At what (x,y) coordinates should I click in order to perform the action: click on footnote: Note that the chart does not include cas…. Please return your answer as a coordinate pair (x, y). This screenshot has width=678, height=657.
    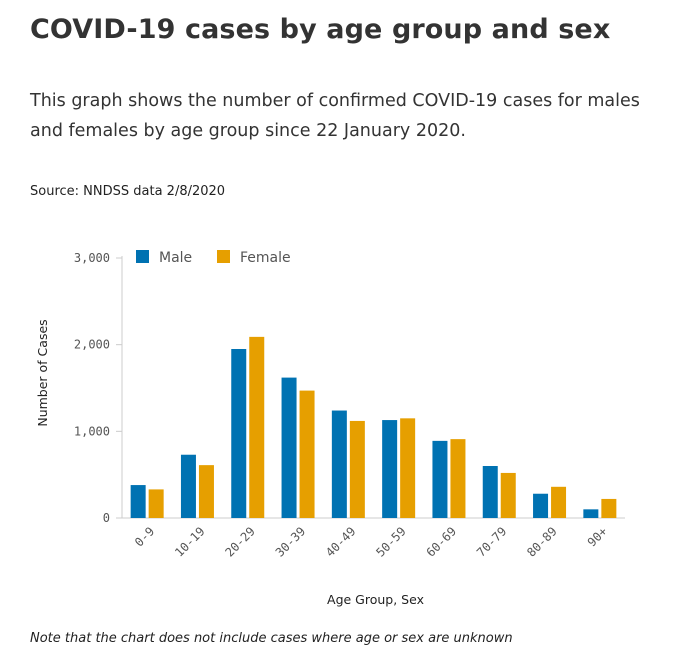
    Looking at the image, I should click on (271, 638).